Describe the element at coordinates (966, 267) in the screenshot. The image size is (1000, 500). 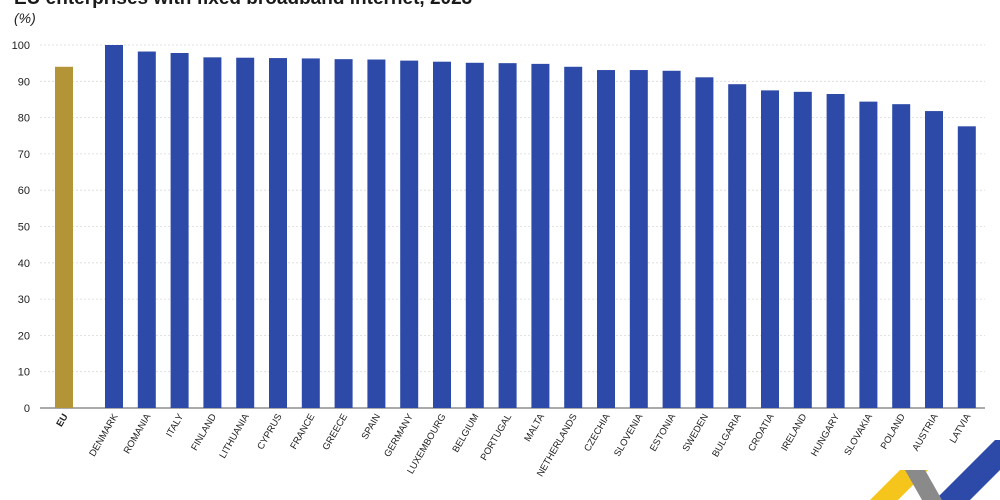
I see `bar-latvia` at that location.